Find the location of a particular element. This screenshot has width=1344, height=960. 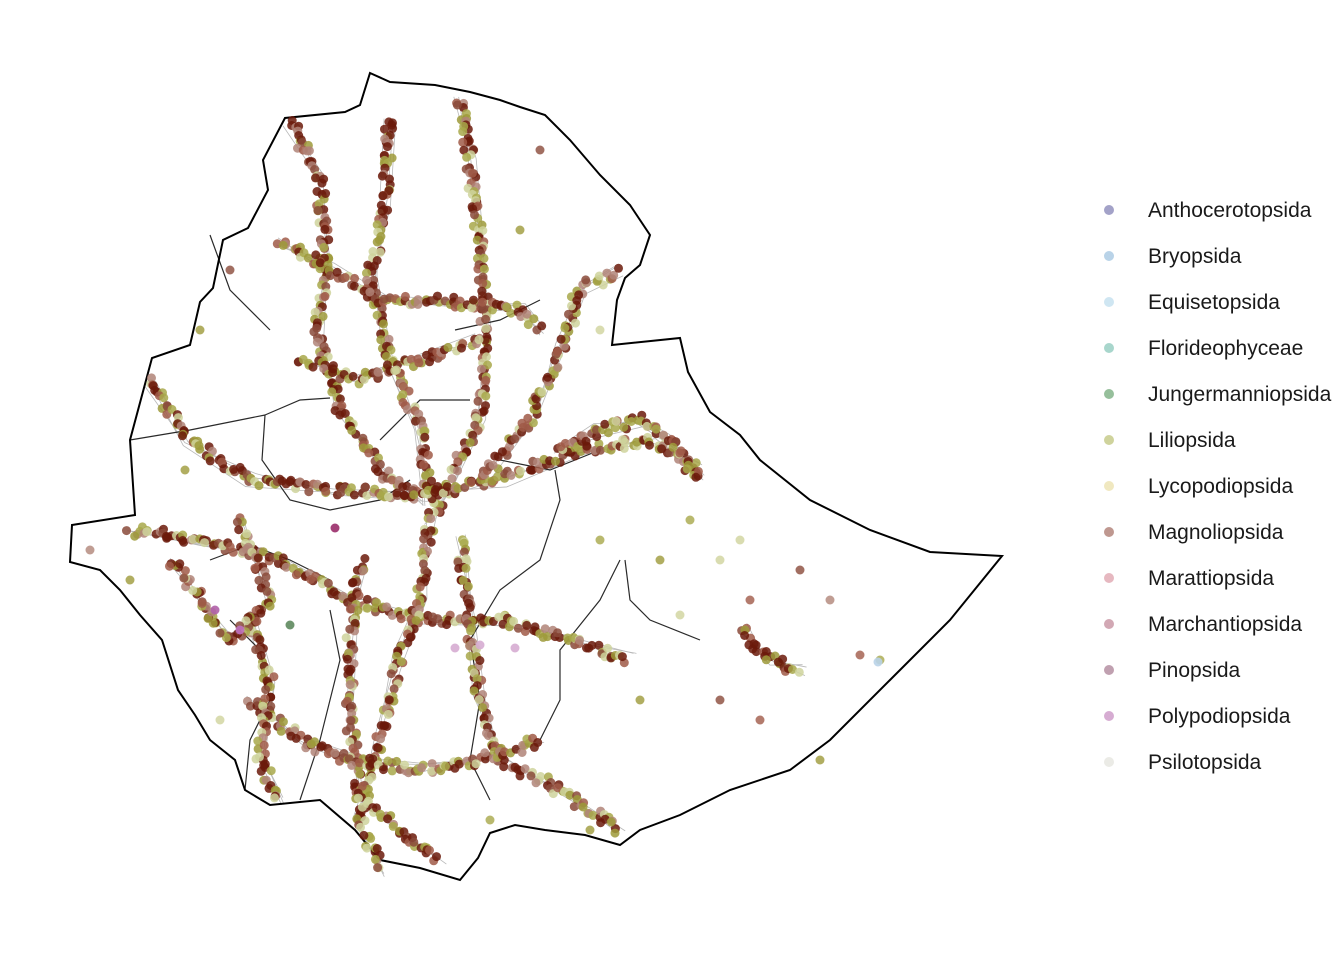

legend-item: Lycopodiopsida is located at coordinates (1221, 487).